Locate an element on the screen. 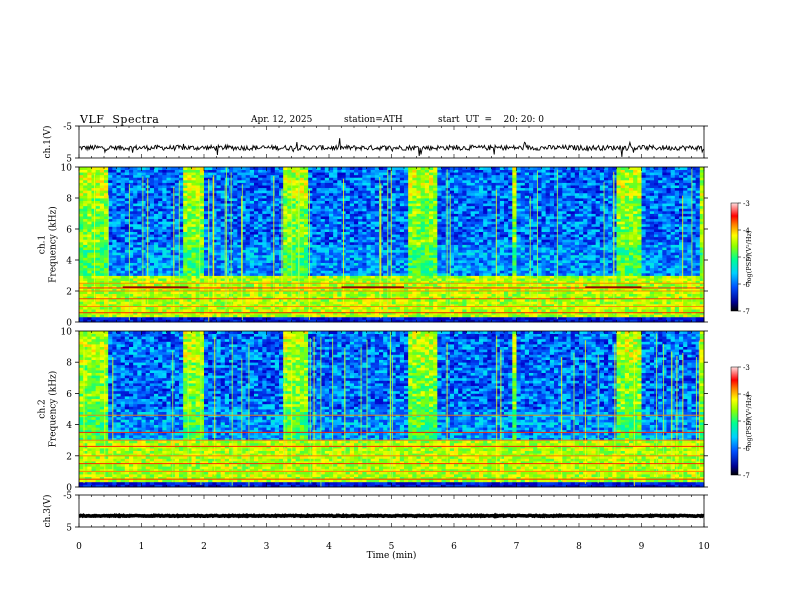  waveform-line is located at coordinates (391, 147).